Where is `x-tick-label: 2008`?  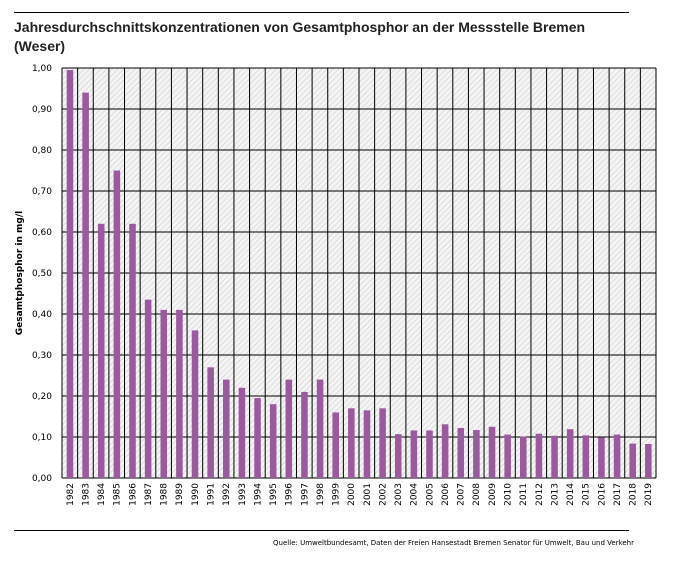
x-tick-label: 2008 is located at coordinates (477, 494).